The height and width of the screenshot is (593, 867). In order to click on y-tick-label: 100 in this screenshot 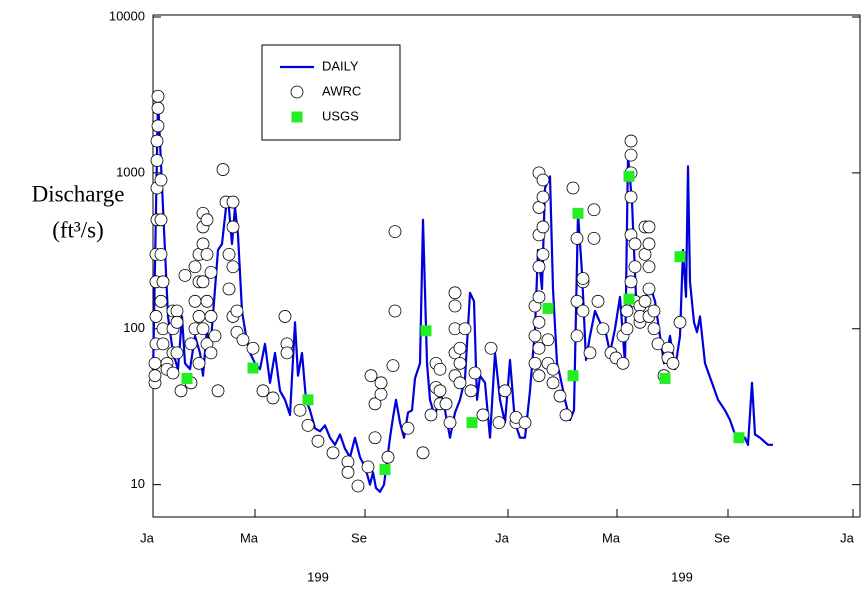, I will do `click(134, 327)`.